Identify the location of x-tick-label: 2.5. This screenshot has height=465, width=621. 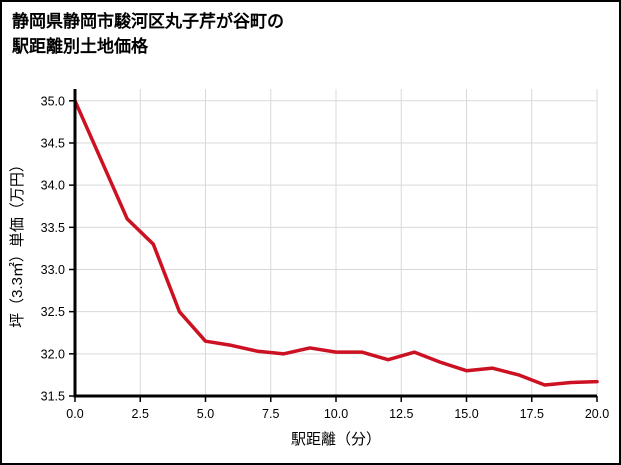
(140, 414).